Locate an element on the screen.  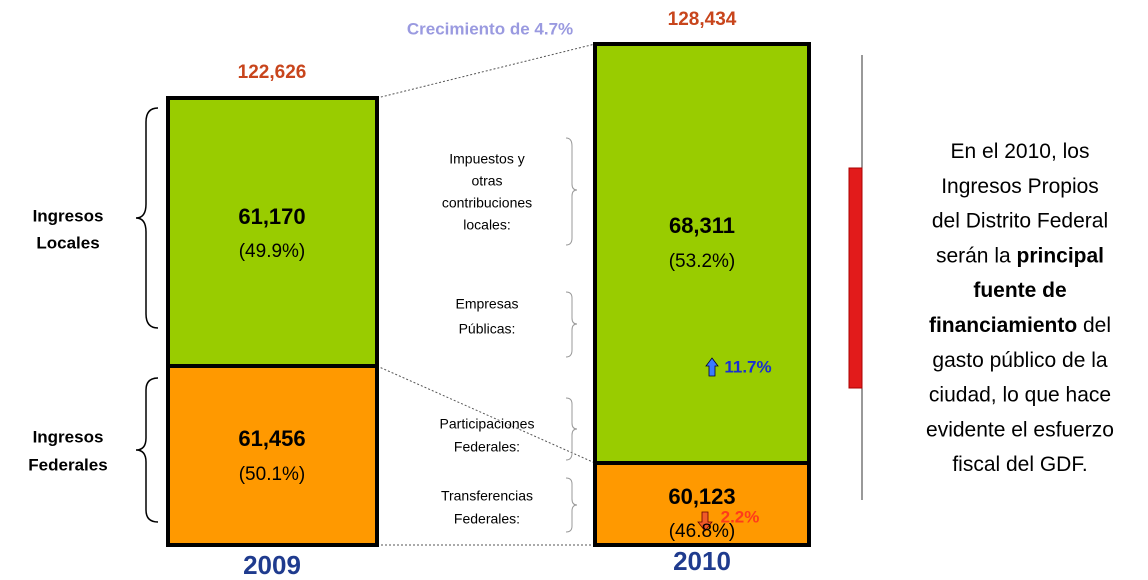
source-label: otras is located at coordinates (486, 181).